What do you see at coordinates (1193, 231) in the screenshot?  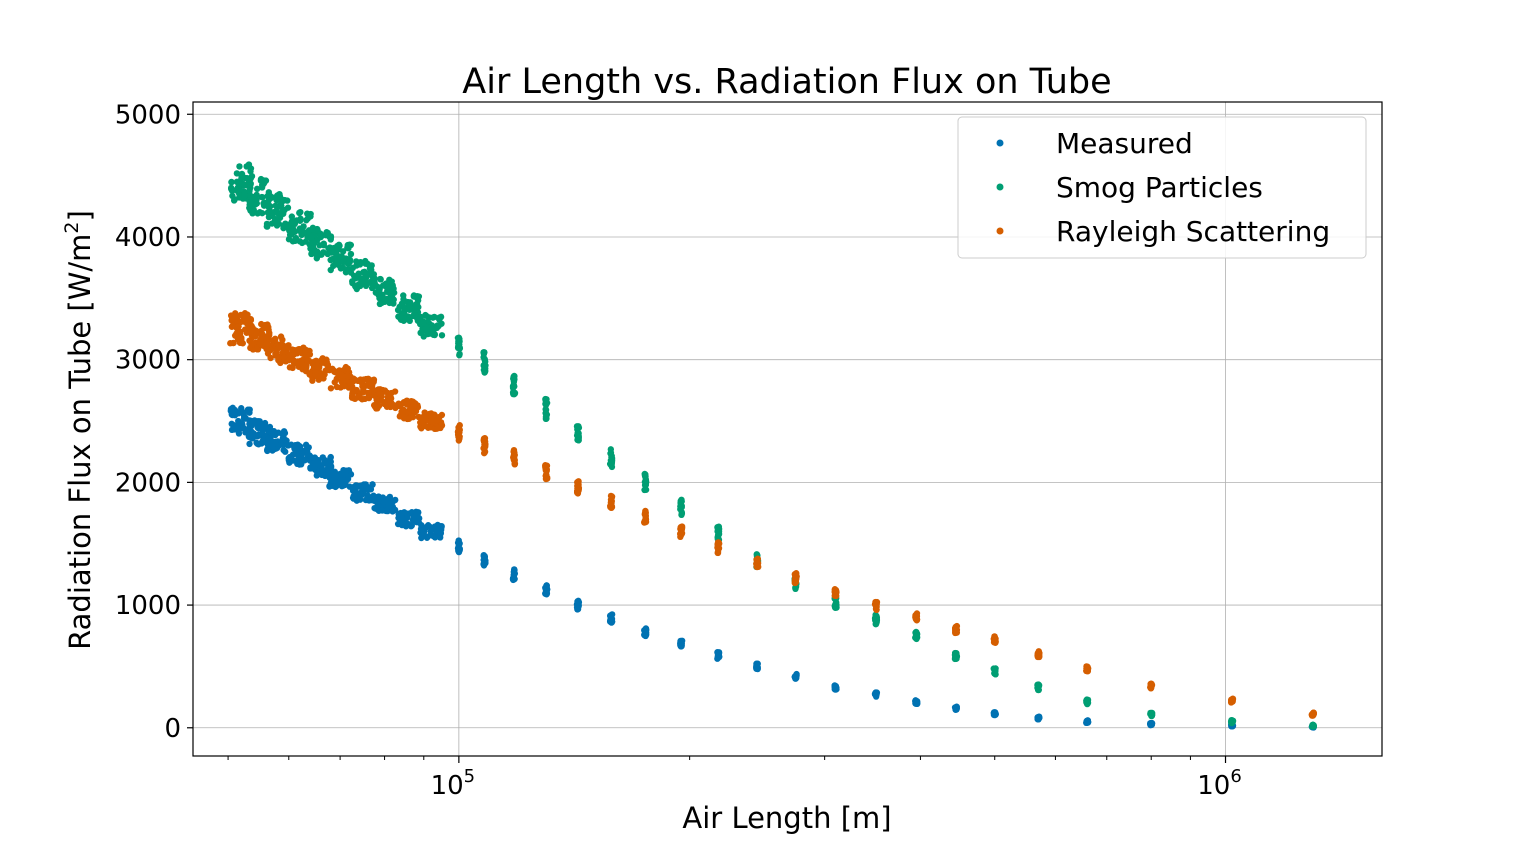 I see `legend-label: Rayleigh Scattering` at bounding box center [1193, 231].